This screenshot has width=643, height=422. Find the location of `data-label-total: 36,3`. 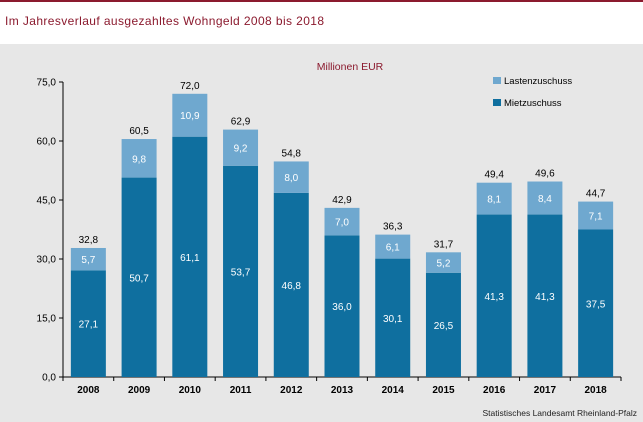

data-label-total: 36,3 is located at coordinates (393, 227).